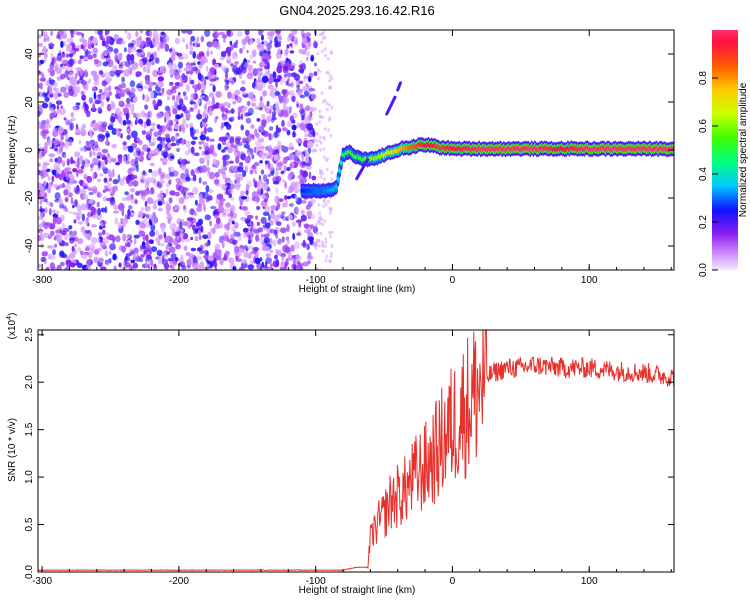 The width and height of the screenshot is (750, 600). What do you see at coordinates (725, 150) in the screenshot?
I see `colorbar-scale` at bounding box center [725, 150].